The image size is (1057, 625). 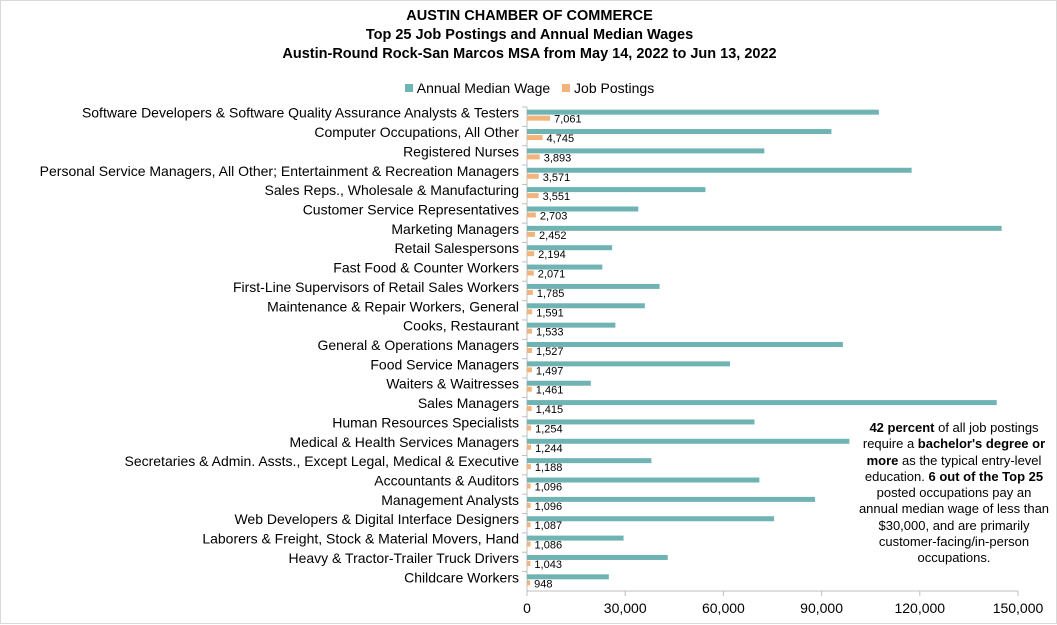 What do you see at coordinates (411, 209) in the screenshot?
I see `category-label: Customer Service Representatives` at bounding box center [411, 209].